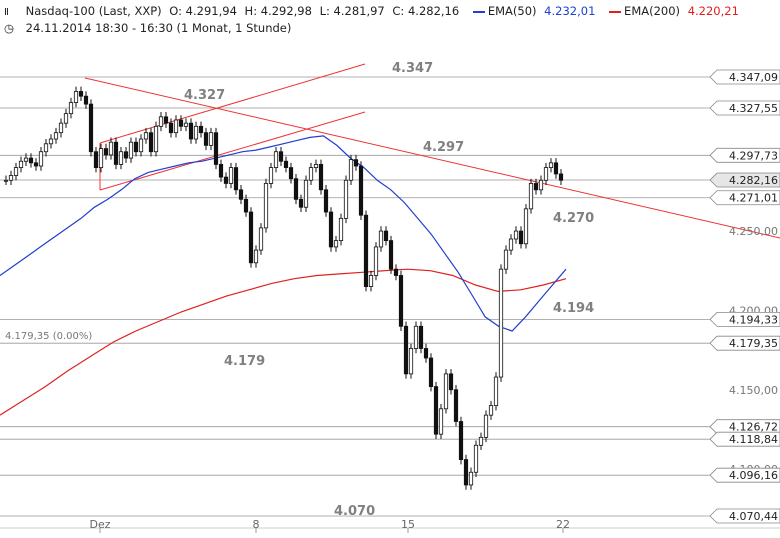  What do you see at coordinates (354, 511) in the screenshot?
I see `level-annotation: 4.070` at bounding box center [354, 511].